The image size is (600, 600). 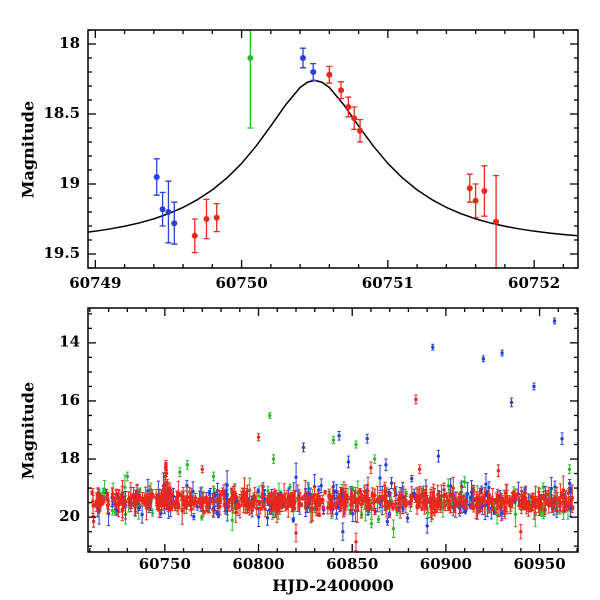 I want to click on top-y-axis-label: Magnitude, so click(x=28, y=149).